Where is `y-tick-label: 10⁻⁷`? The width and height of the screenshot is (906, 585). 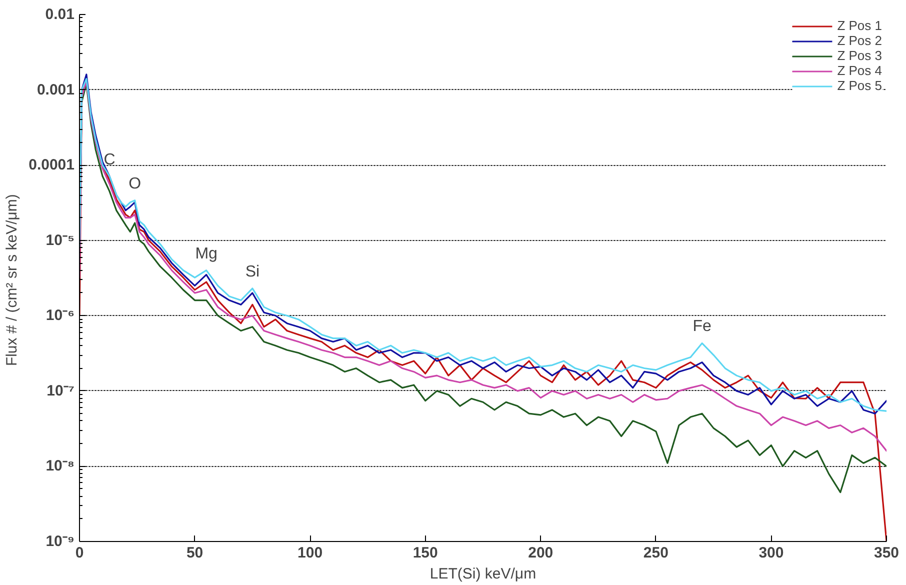
y-tick-label: 10⁻⁷ is located at coordinates (60, 391).